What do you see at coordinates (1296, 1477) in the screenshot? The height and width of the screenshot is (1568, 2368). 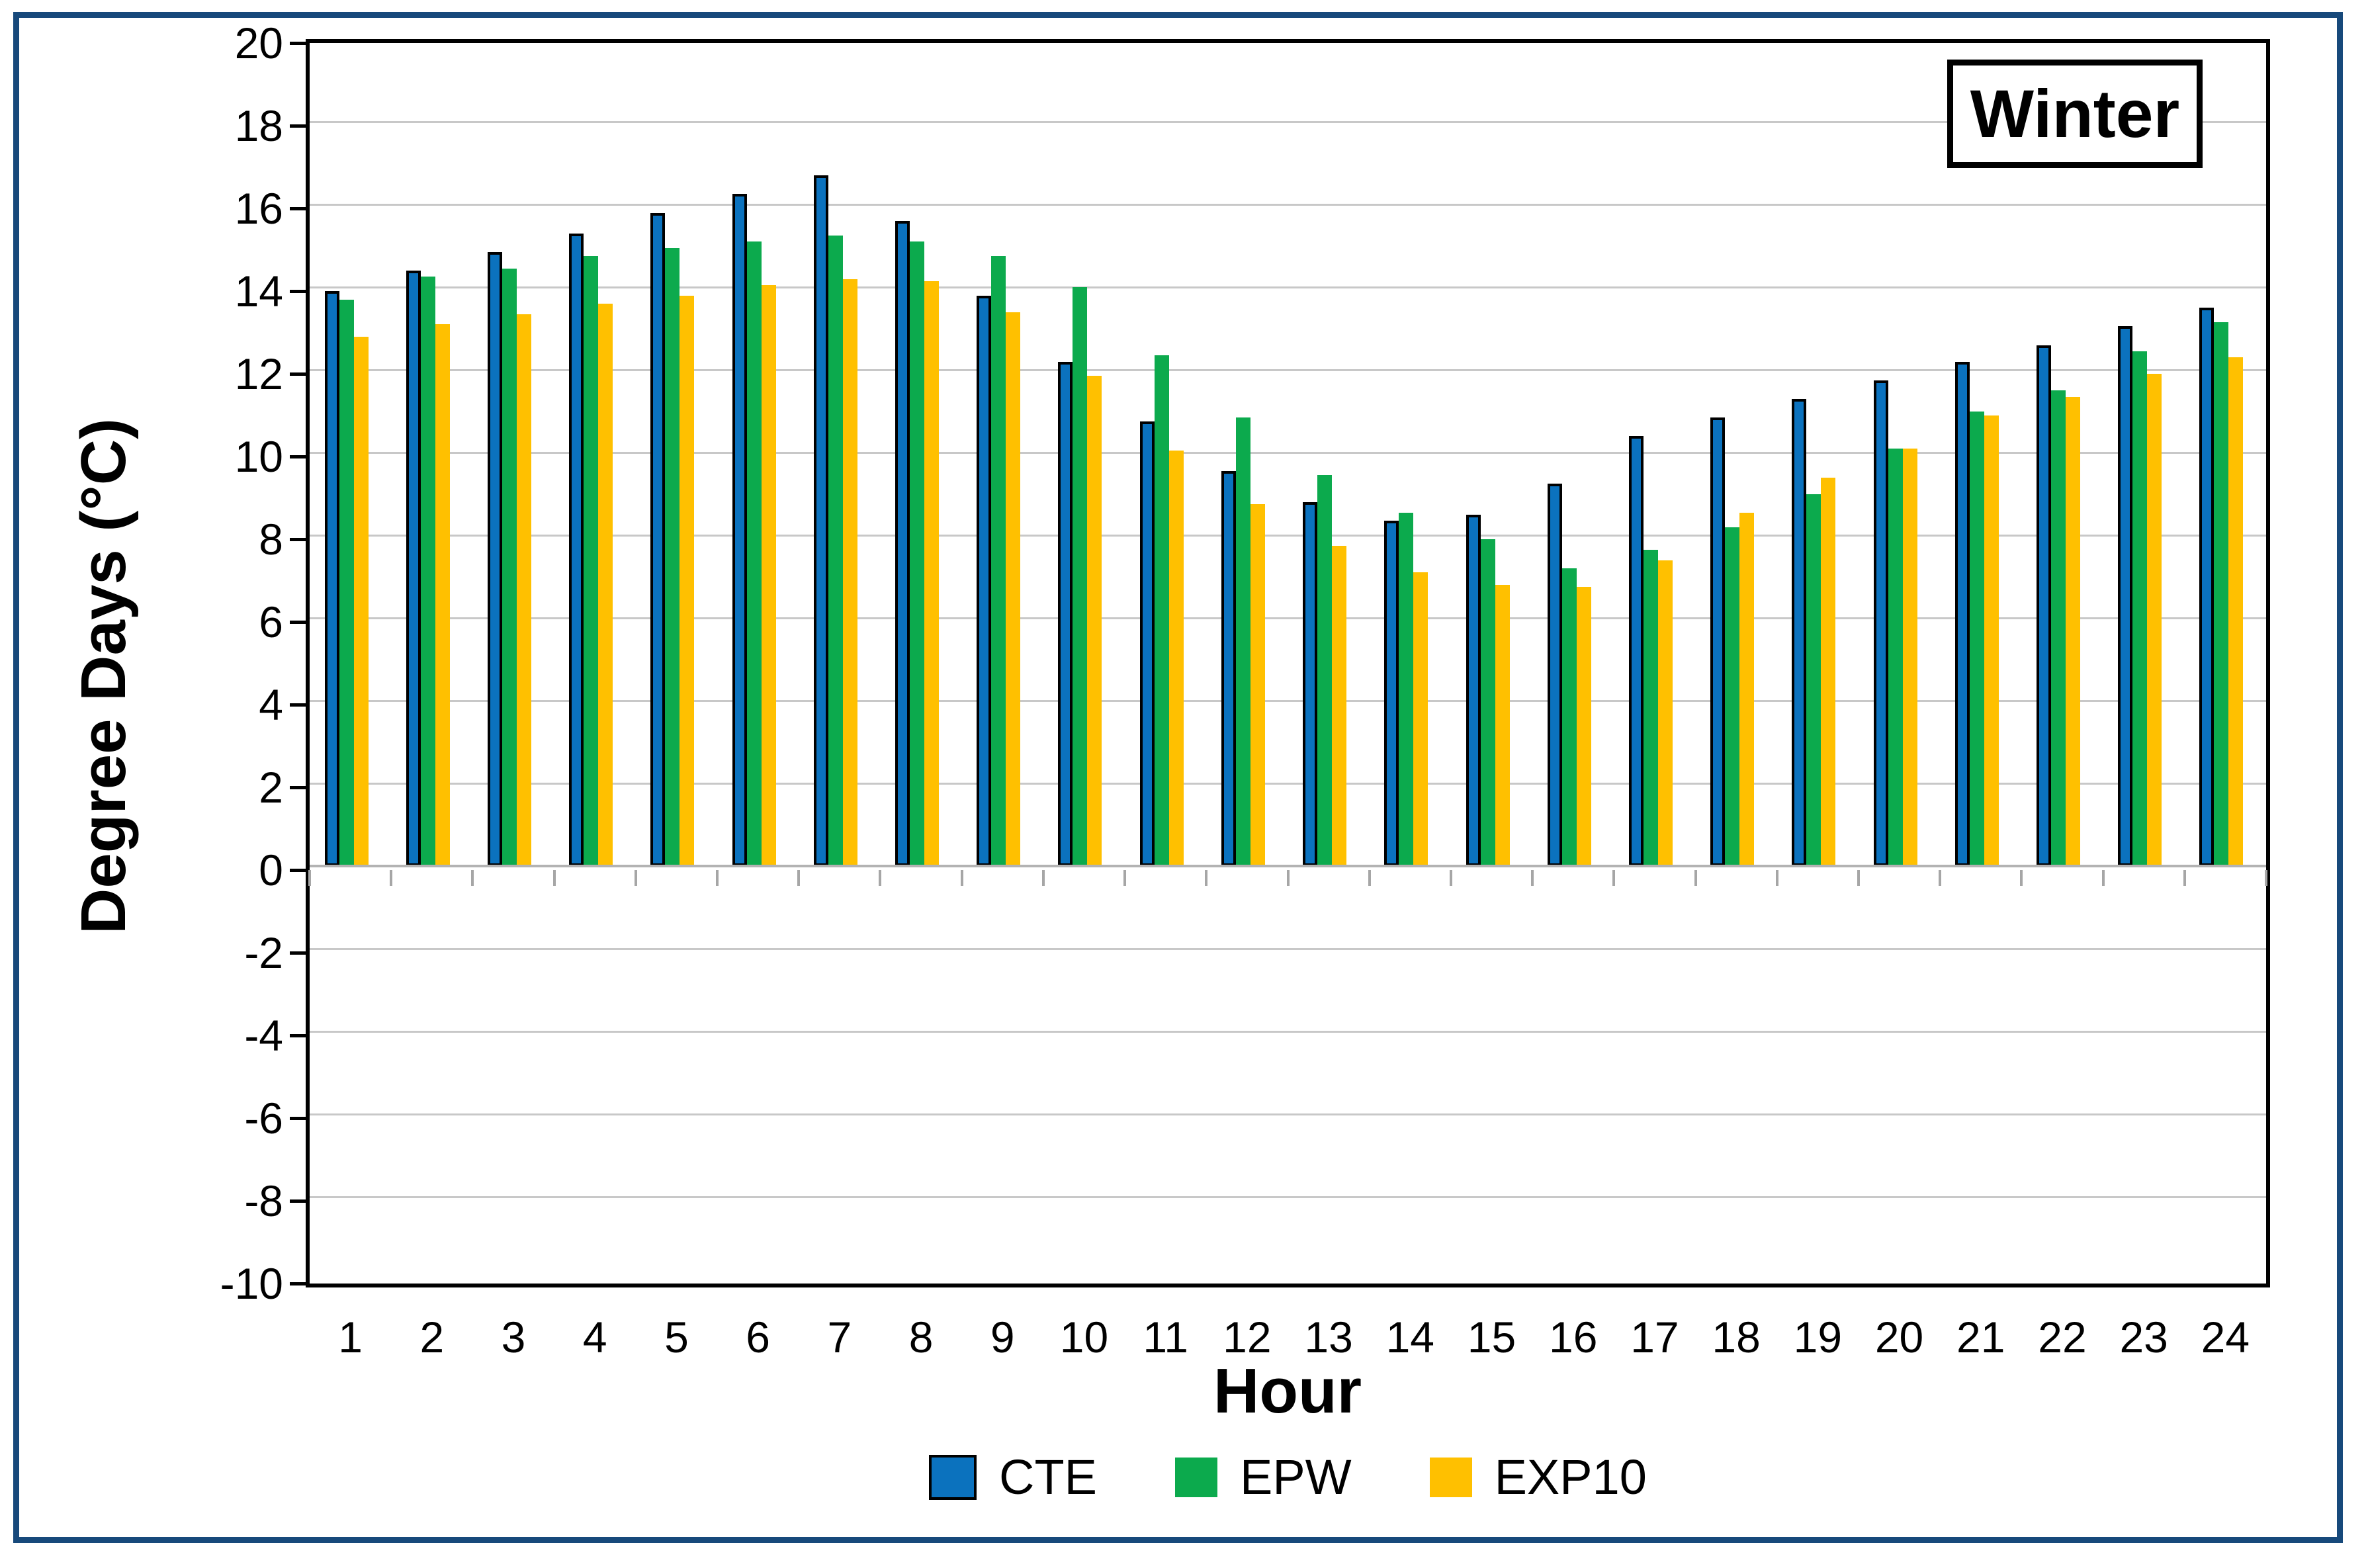 I see `legend-label-epw: EPW` at bounding box center [1296, 1477].